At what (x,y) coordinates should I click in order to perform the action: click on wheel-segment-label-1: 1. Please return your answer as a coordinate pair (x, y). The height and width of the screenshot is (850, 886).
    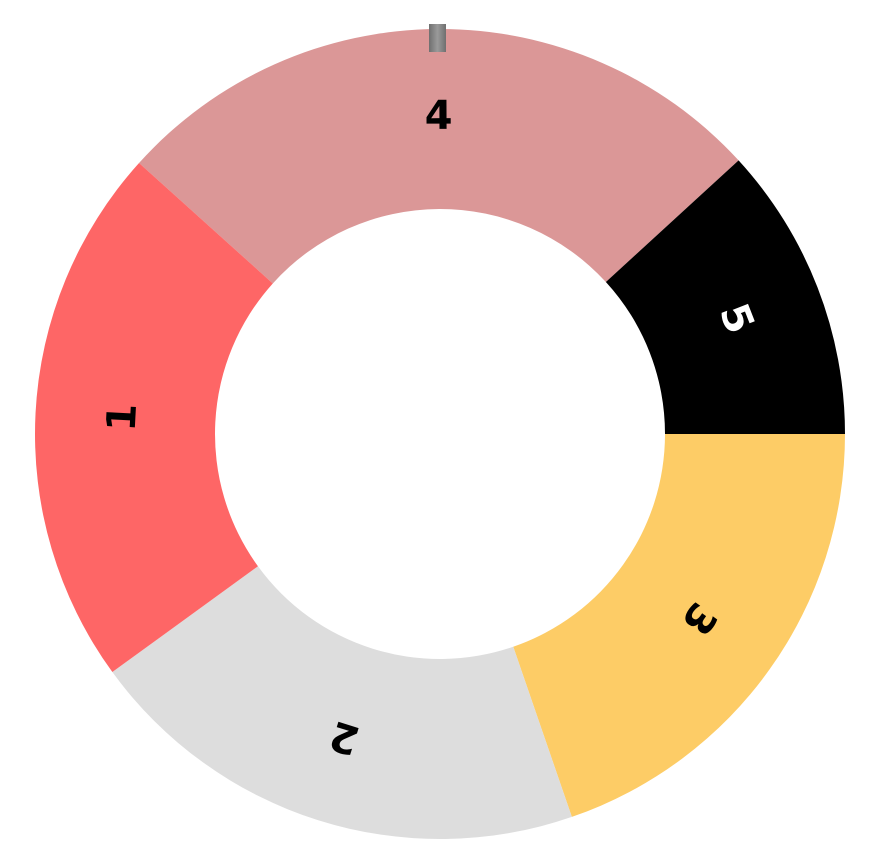
    Looking at the image, I should click on (122, 417).